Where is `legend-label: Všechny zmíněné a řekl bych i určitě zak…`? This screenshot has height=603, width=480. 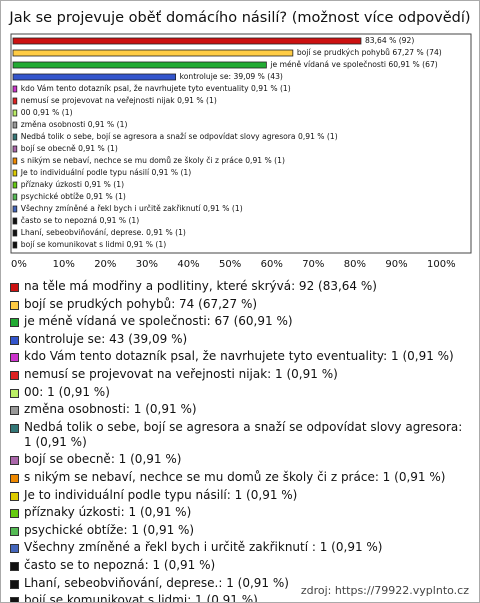
legend-label: Všechny zmíněné a řekl bych i určitě zak… is located at coordinates (203, 547).